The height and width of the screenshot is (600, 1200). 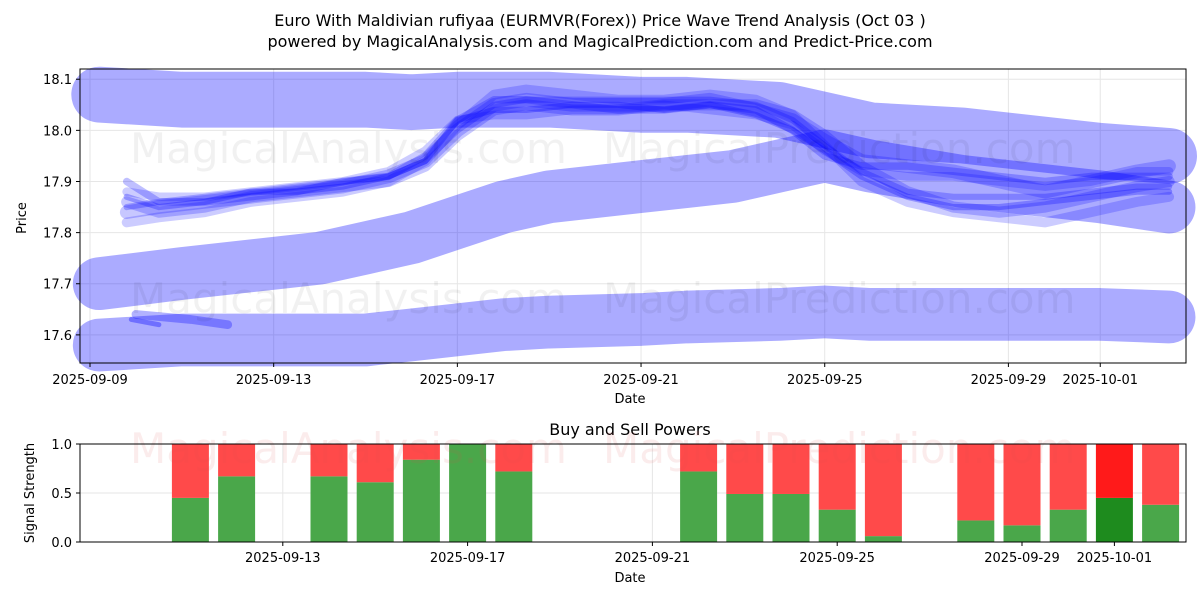 What do you see at coordinates (348, 148) in the screenshot?
I see `watermark-analysis-top: MagicalAnalysis.com` at bounding box center [348, 148].